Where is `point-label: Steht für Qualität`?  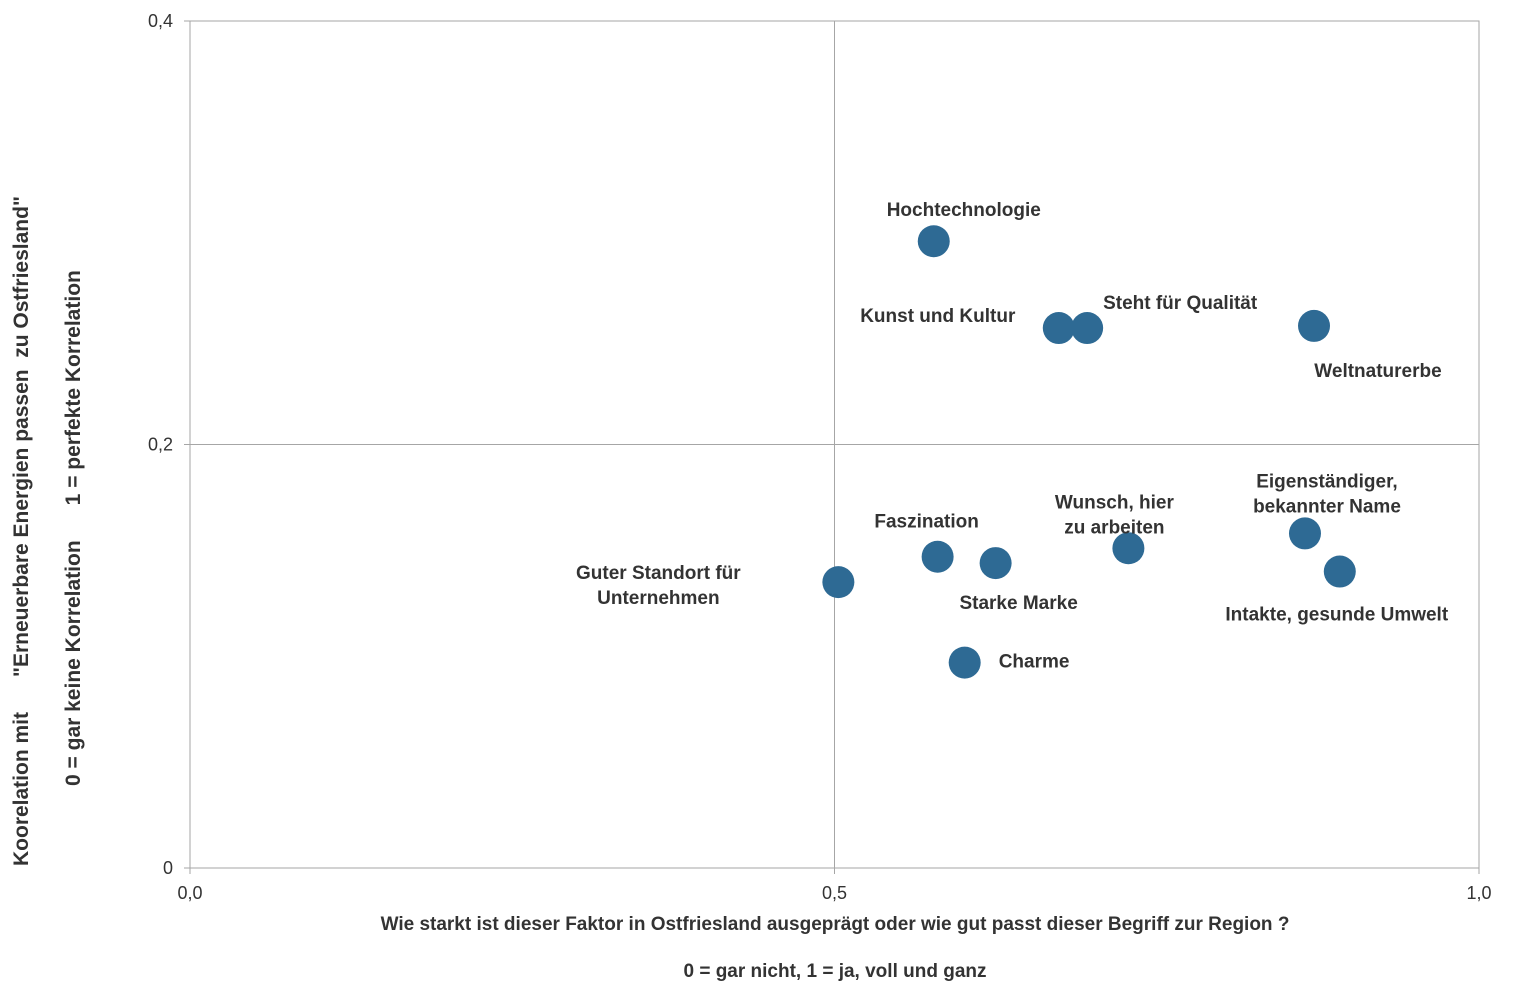
point-label: Steht für Qualität is located at coordinates (1180, 303).